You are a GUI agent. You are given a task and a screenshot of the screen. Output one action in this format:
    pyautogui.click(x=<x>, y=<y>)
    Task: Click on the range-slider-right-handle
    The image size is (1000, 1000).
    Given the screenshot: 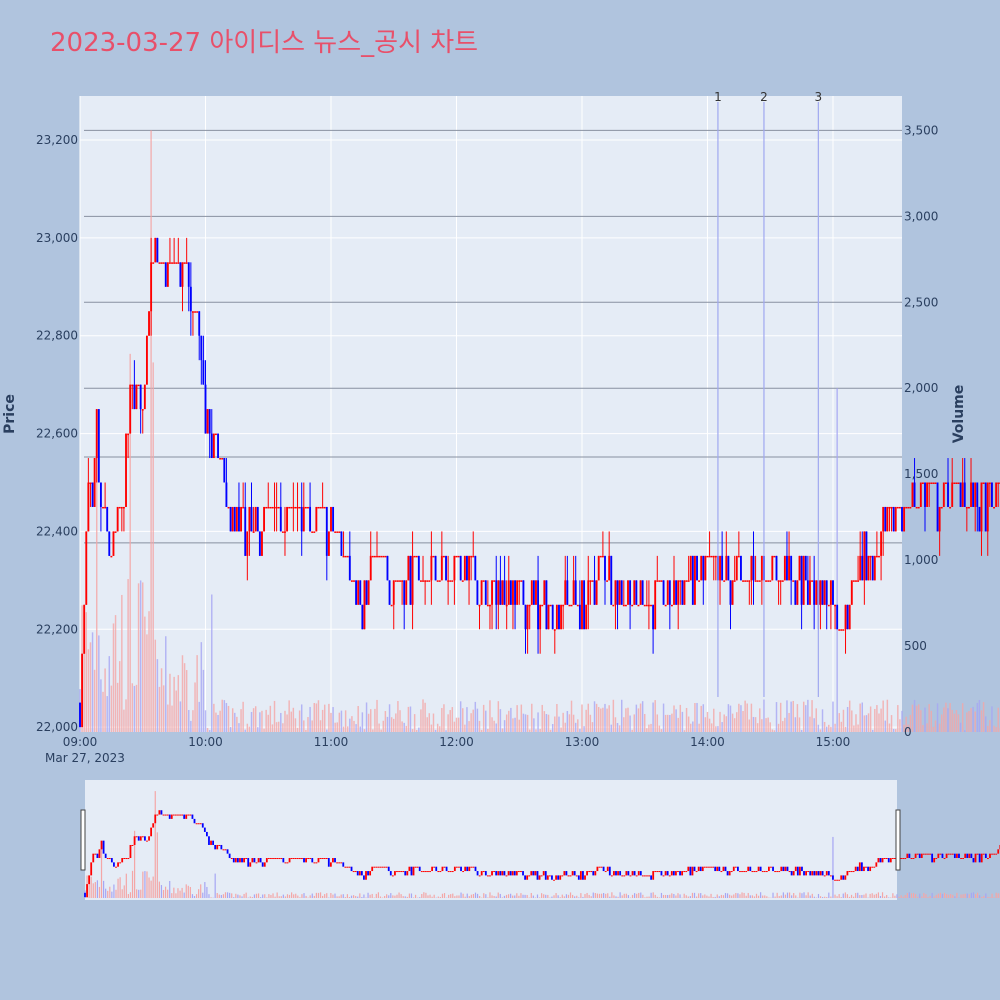 What is the action you would take?
    pyautogui.click(x=898, y=840)
    